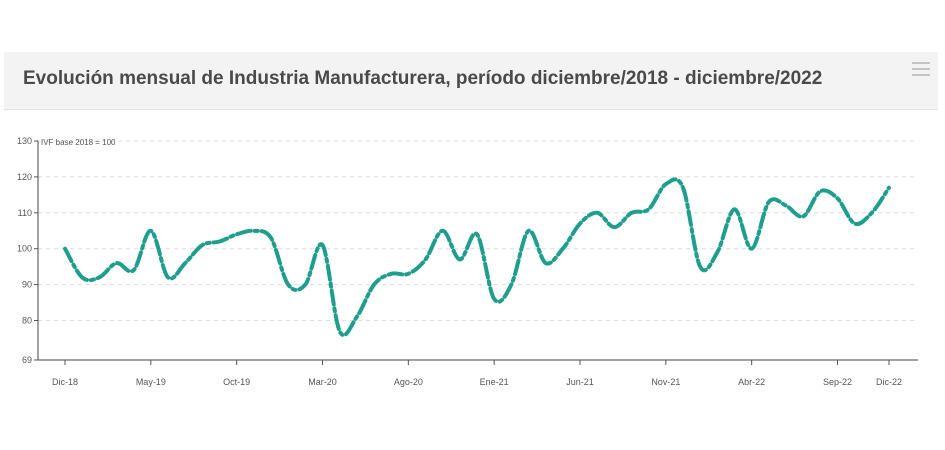 This screenshot has height=450, width=945. I want to click on x-tick-label: May-19, so click(151, 382).